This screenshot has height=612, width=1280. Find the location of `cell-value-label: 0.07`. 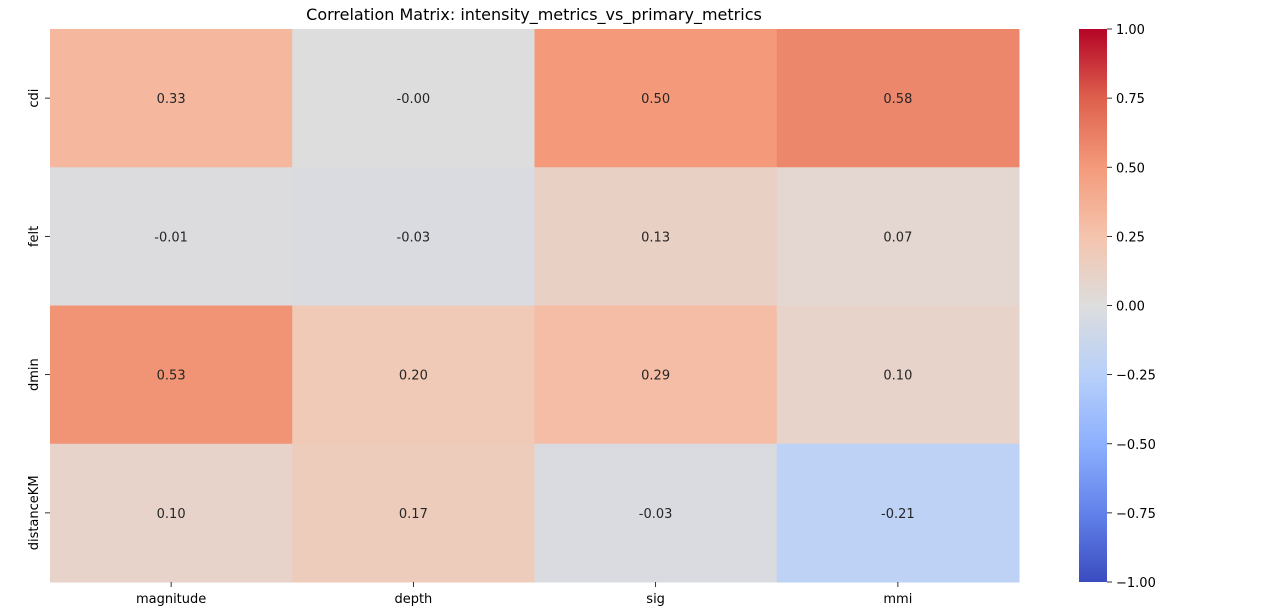

cell-value-label: 0.07 is located at coordinates (897, 237).